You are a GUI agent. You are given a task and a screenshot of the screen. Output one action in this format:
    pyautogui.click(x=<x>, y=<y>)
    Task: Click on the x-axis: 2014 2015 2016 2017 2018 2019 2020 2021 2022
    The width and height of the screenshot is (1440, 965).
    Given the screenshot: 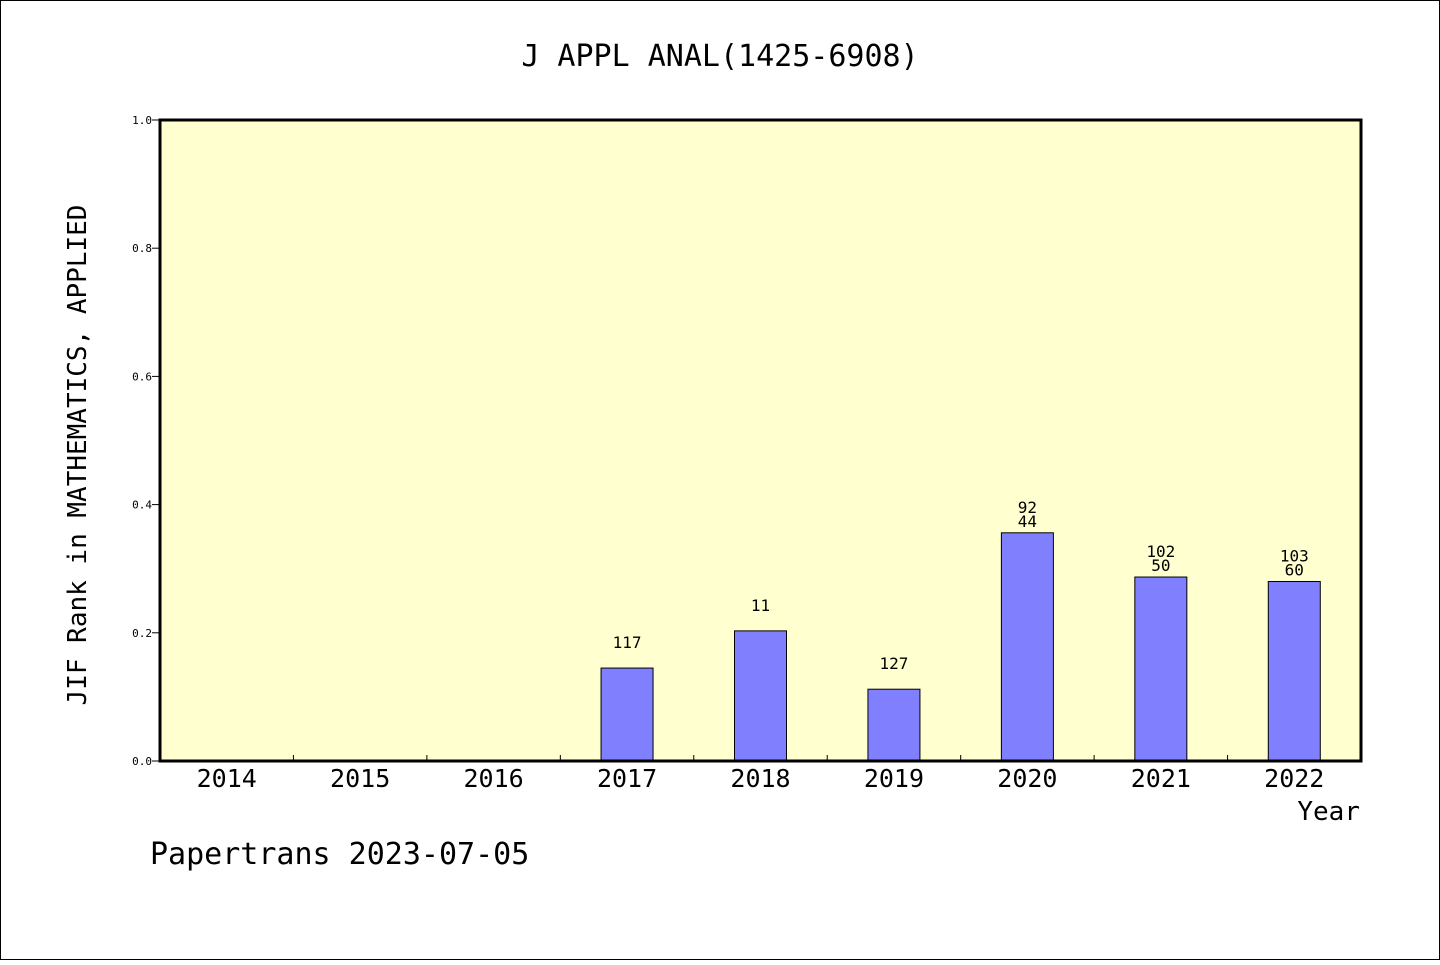 What is the action you would take?
    pyautogui.click(x=760, y=774)
    